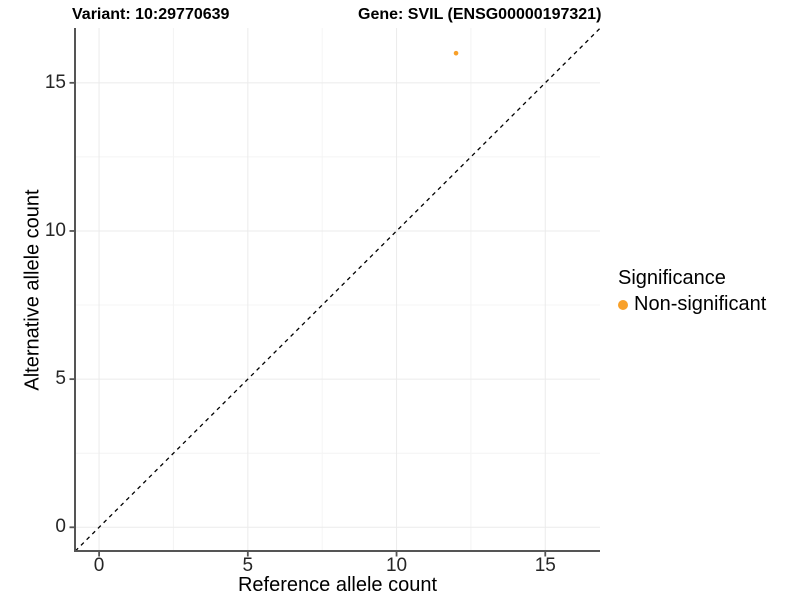  I want to click on data-point, so click(456, 53).